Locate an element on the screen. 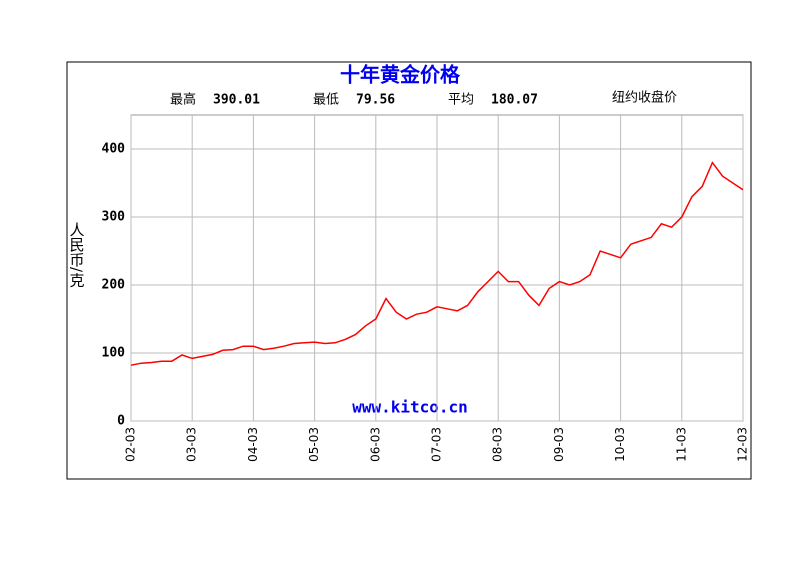 This screenshot has height=564, width=792. y-tick-label: 100 is located at coordinates (114, 353).